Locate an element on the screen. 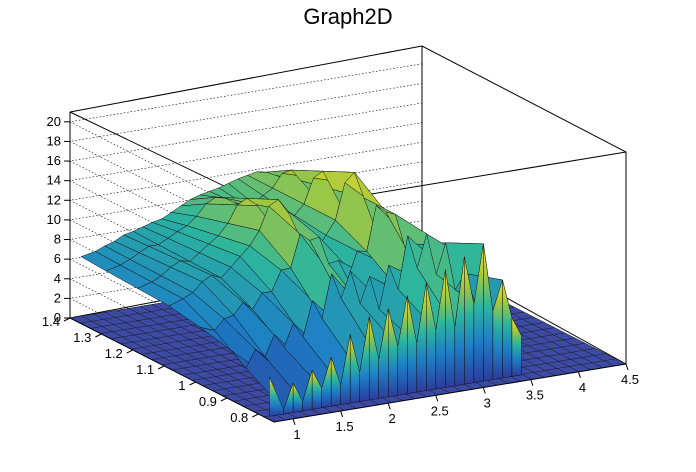  x-tick-label: 1.5 is located at coordinates (345, 426).